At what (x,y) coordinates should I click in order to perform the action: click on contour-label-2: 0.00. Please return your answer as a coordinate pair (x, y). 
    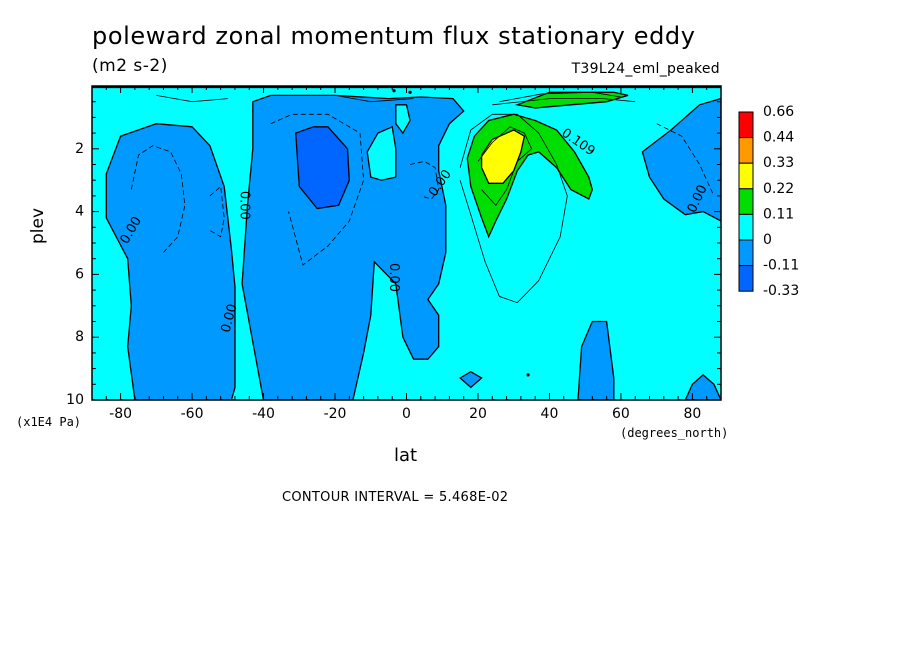
    Looking at the image, I should click on (230, 318).